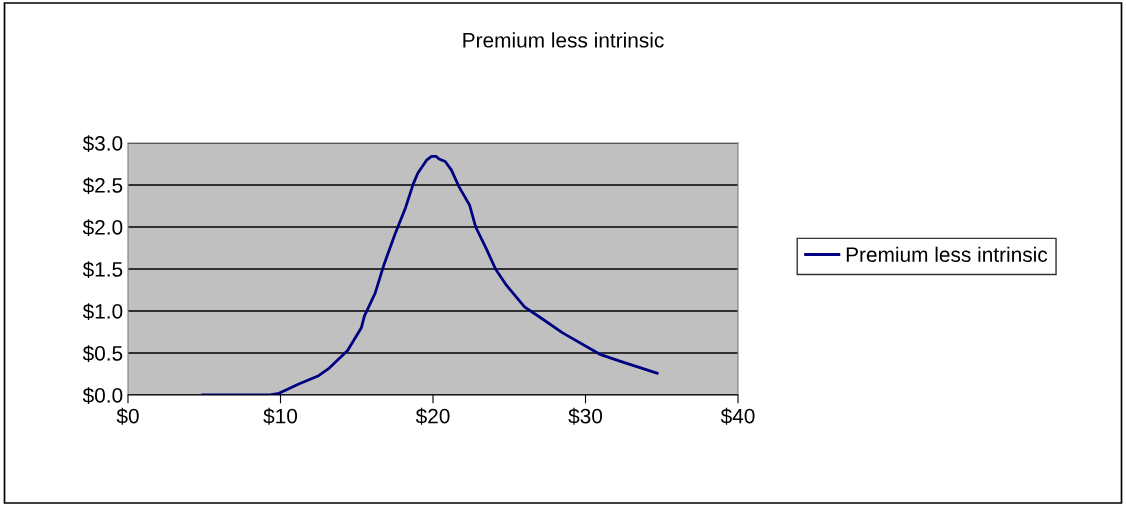 This screenshot has width=1126, height=506. What do you see at coordinates (737, 416) in the screenshot?
I see `x-tick-label: $40` at bounding box center [737, 416].